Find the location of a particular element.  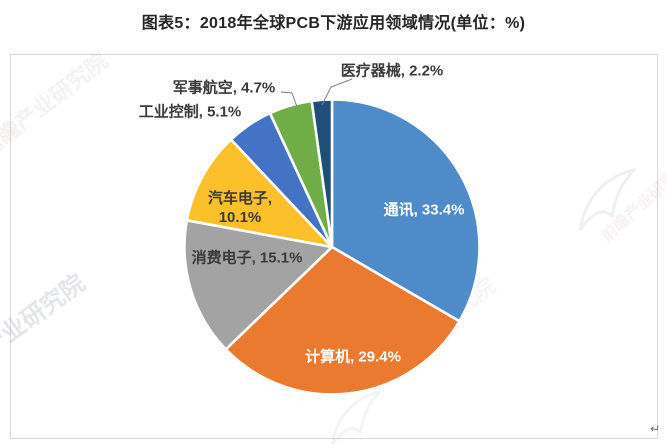

slice-label: 通讯, 33.4% is located at coordinates (424, 210).